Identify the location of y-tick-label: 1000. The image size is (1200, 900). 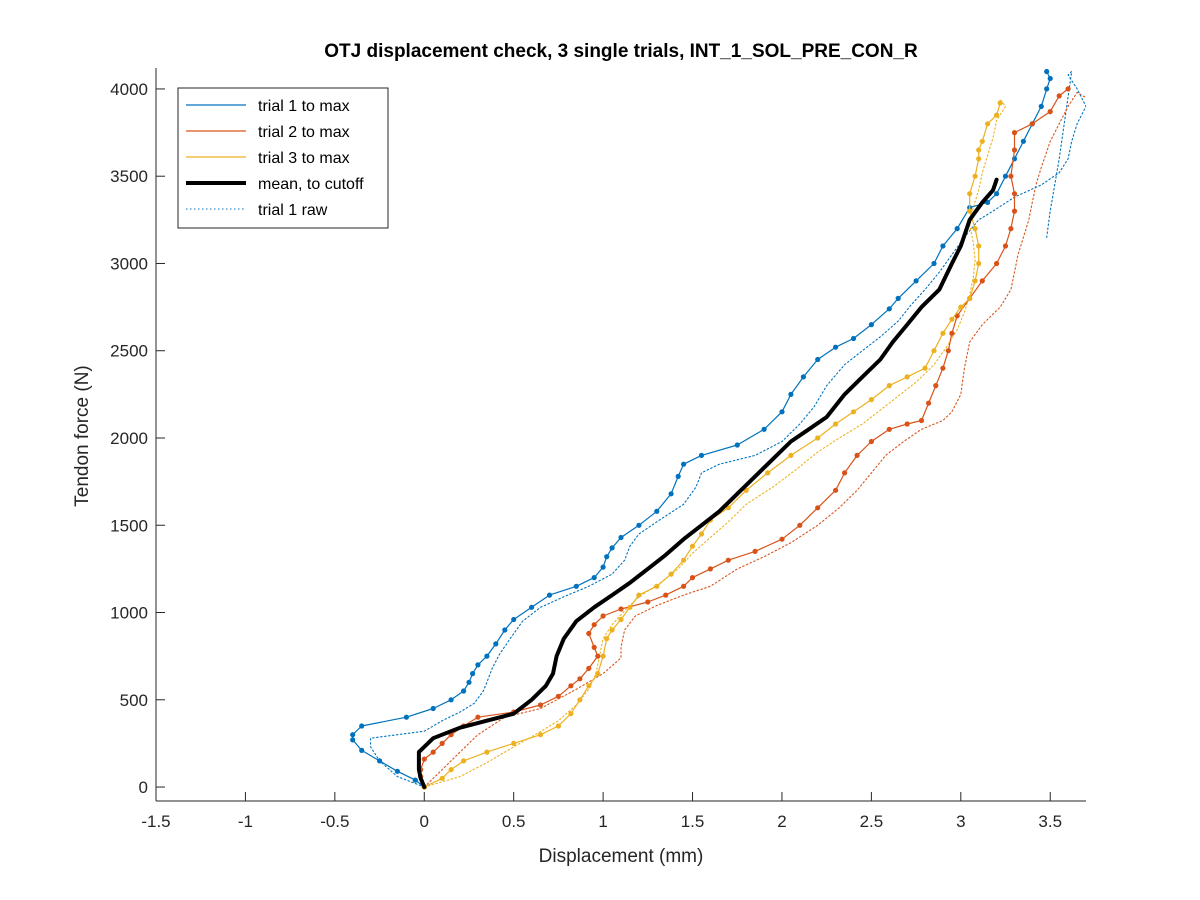
(129, 613).